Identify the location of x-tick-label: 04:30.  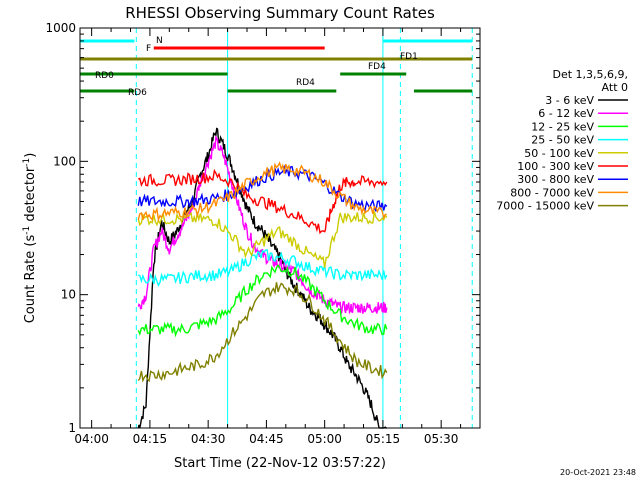
(208, 439).